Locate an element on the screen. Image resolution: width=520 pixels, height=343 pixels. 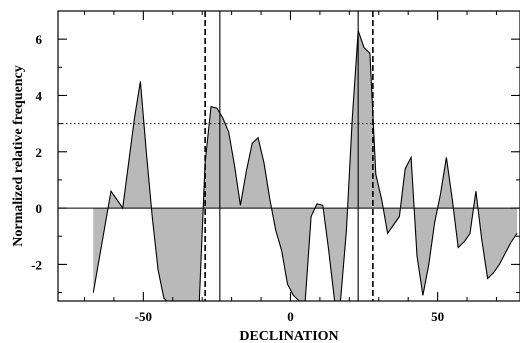
y-tick-label: 6 is located at coordinates (39, 39).